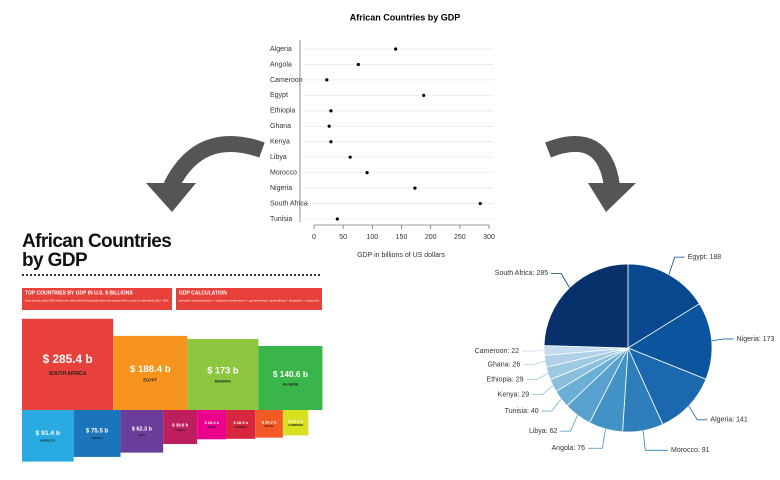 The width and height of the screenshot is (780, 480). I want to click on slice-label: Ethiopia: 29, so click(505, 379).